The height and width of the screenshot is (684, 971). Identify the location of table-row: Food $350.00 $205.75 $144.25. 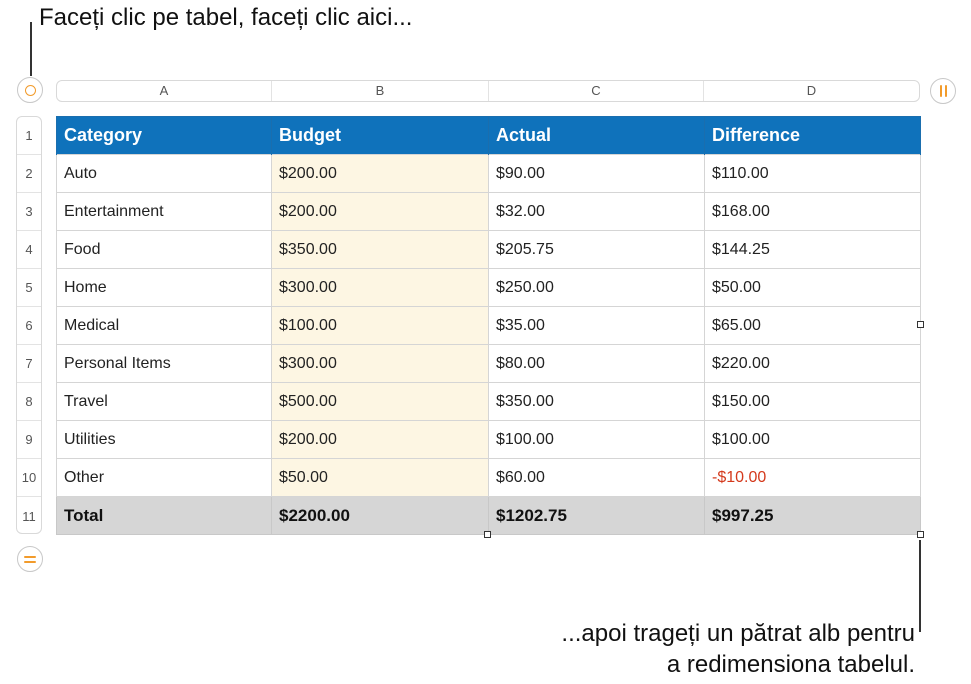
(488, 249).